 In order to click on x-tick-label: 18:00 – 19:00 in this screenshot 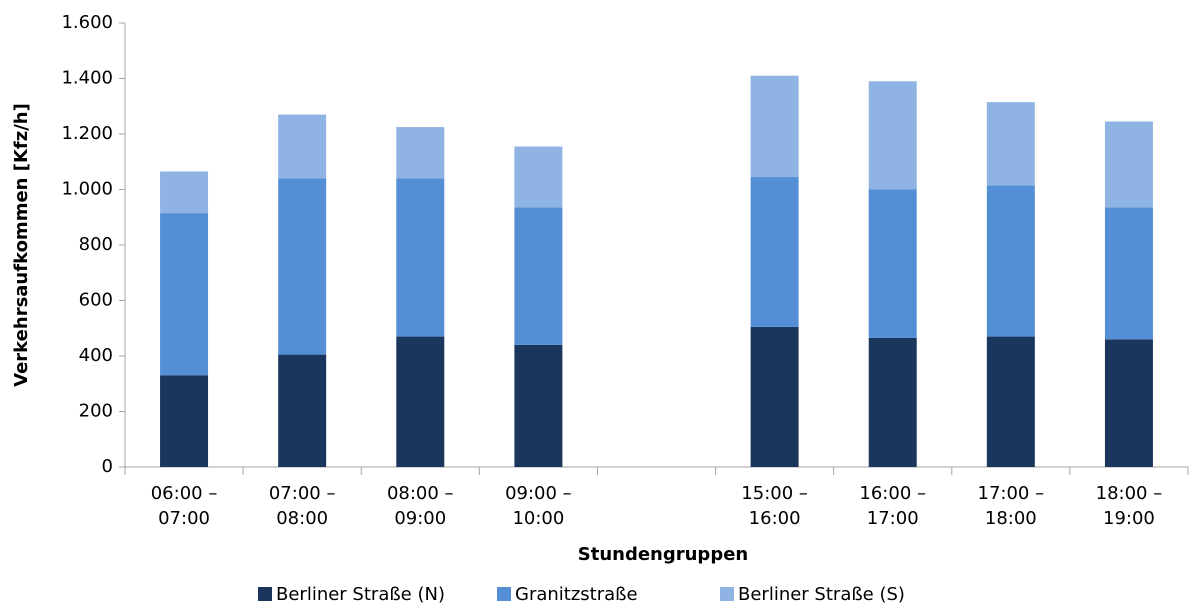, I will do `click(1129, 506)`.